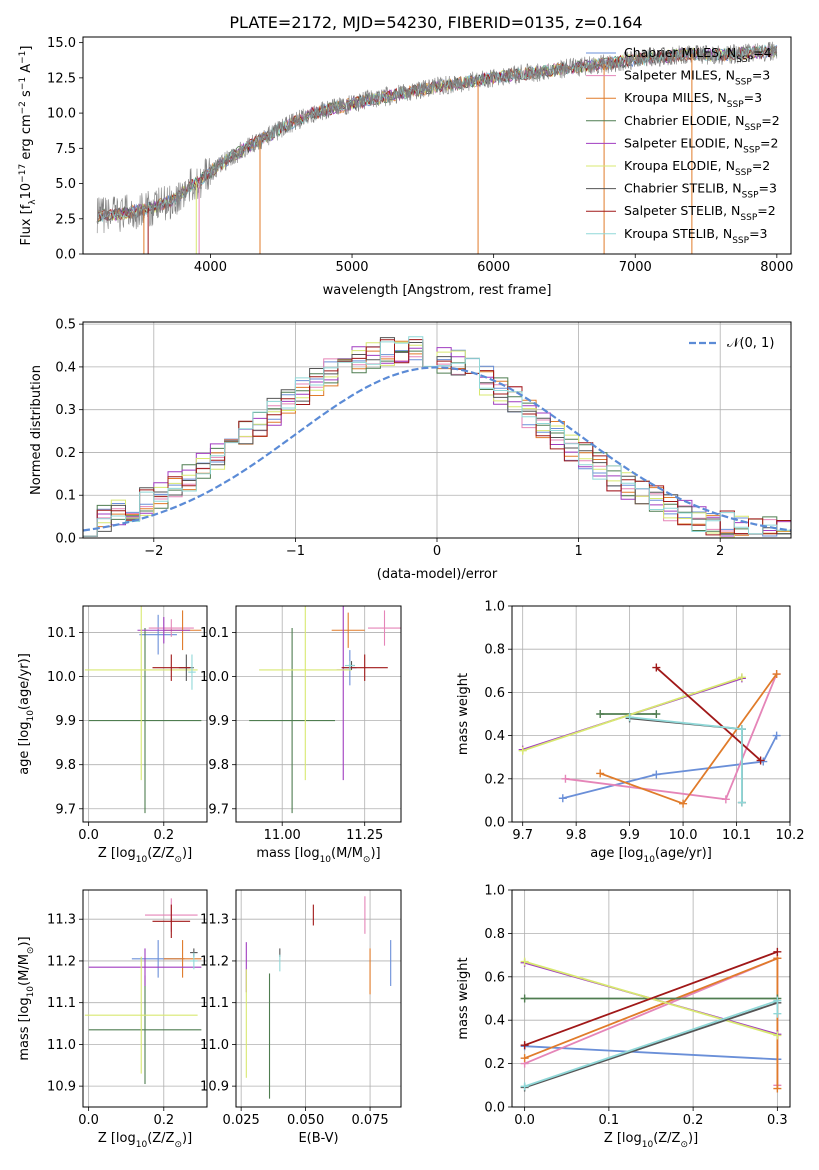  I want to click on y-axis-label-part: (M/M, so click(24, 970).